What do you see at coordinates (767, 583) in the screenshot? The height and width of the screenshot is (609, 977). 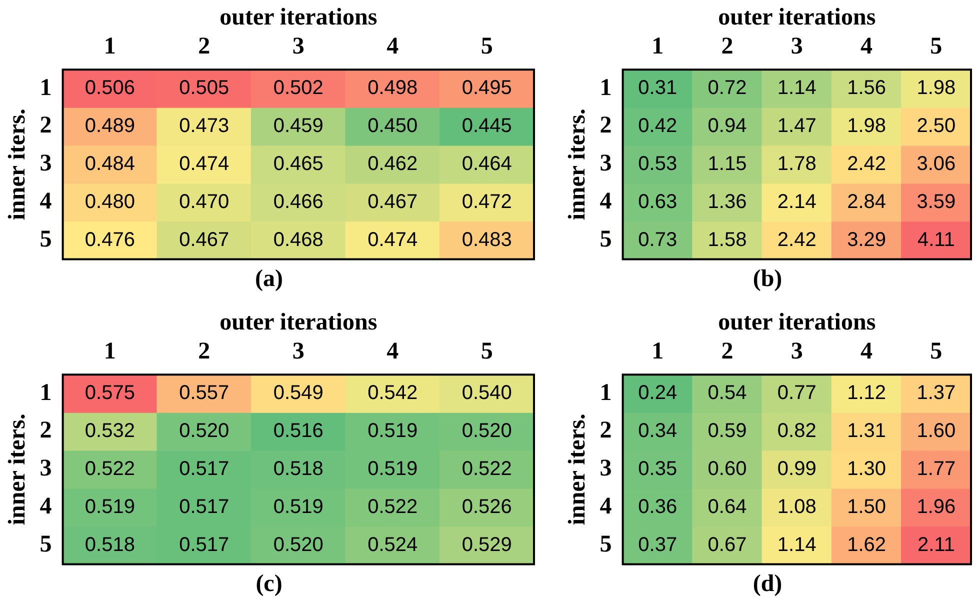 I see `text: (d)` at bounding box center [767, 583].